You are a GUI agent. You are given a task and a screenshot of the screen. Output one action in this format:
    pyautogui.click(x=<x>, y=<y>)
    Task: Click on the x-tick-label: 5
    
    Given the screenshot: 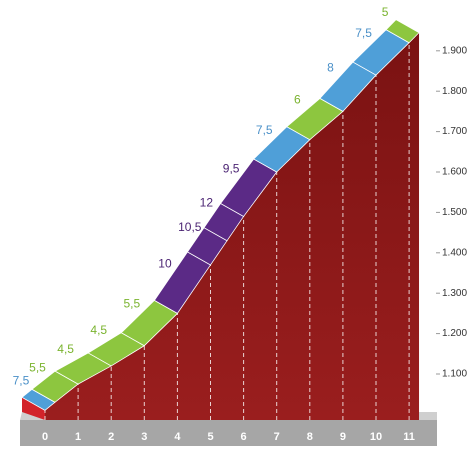 What is the action you would take?
    pyautogui.click(x=210, y=437)
    